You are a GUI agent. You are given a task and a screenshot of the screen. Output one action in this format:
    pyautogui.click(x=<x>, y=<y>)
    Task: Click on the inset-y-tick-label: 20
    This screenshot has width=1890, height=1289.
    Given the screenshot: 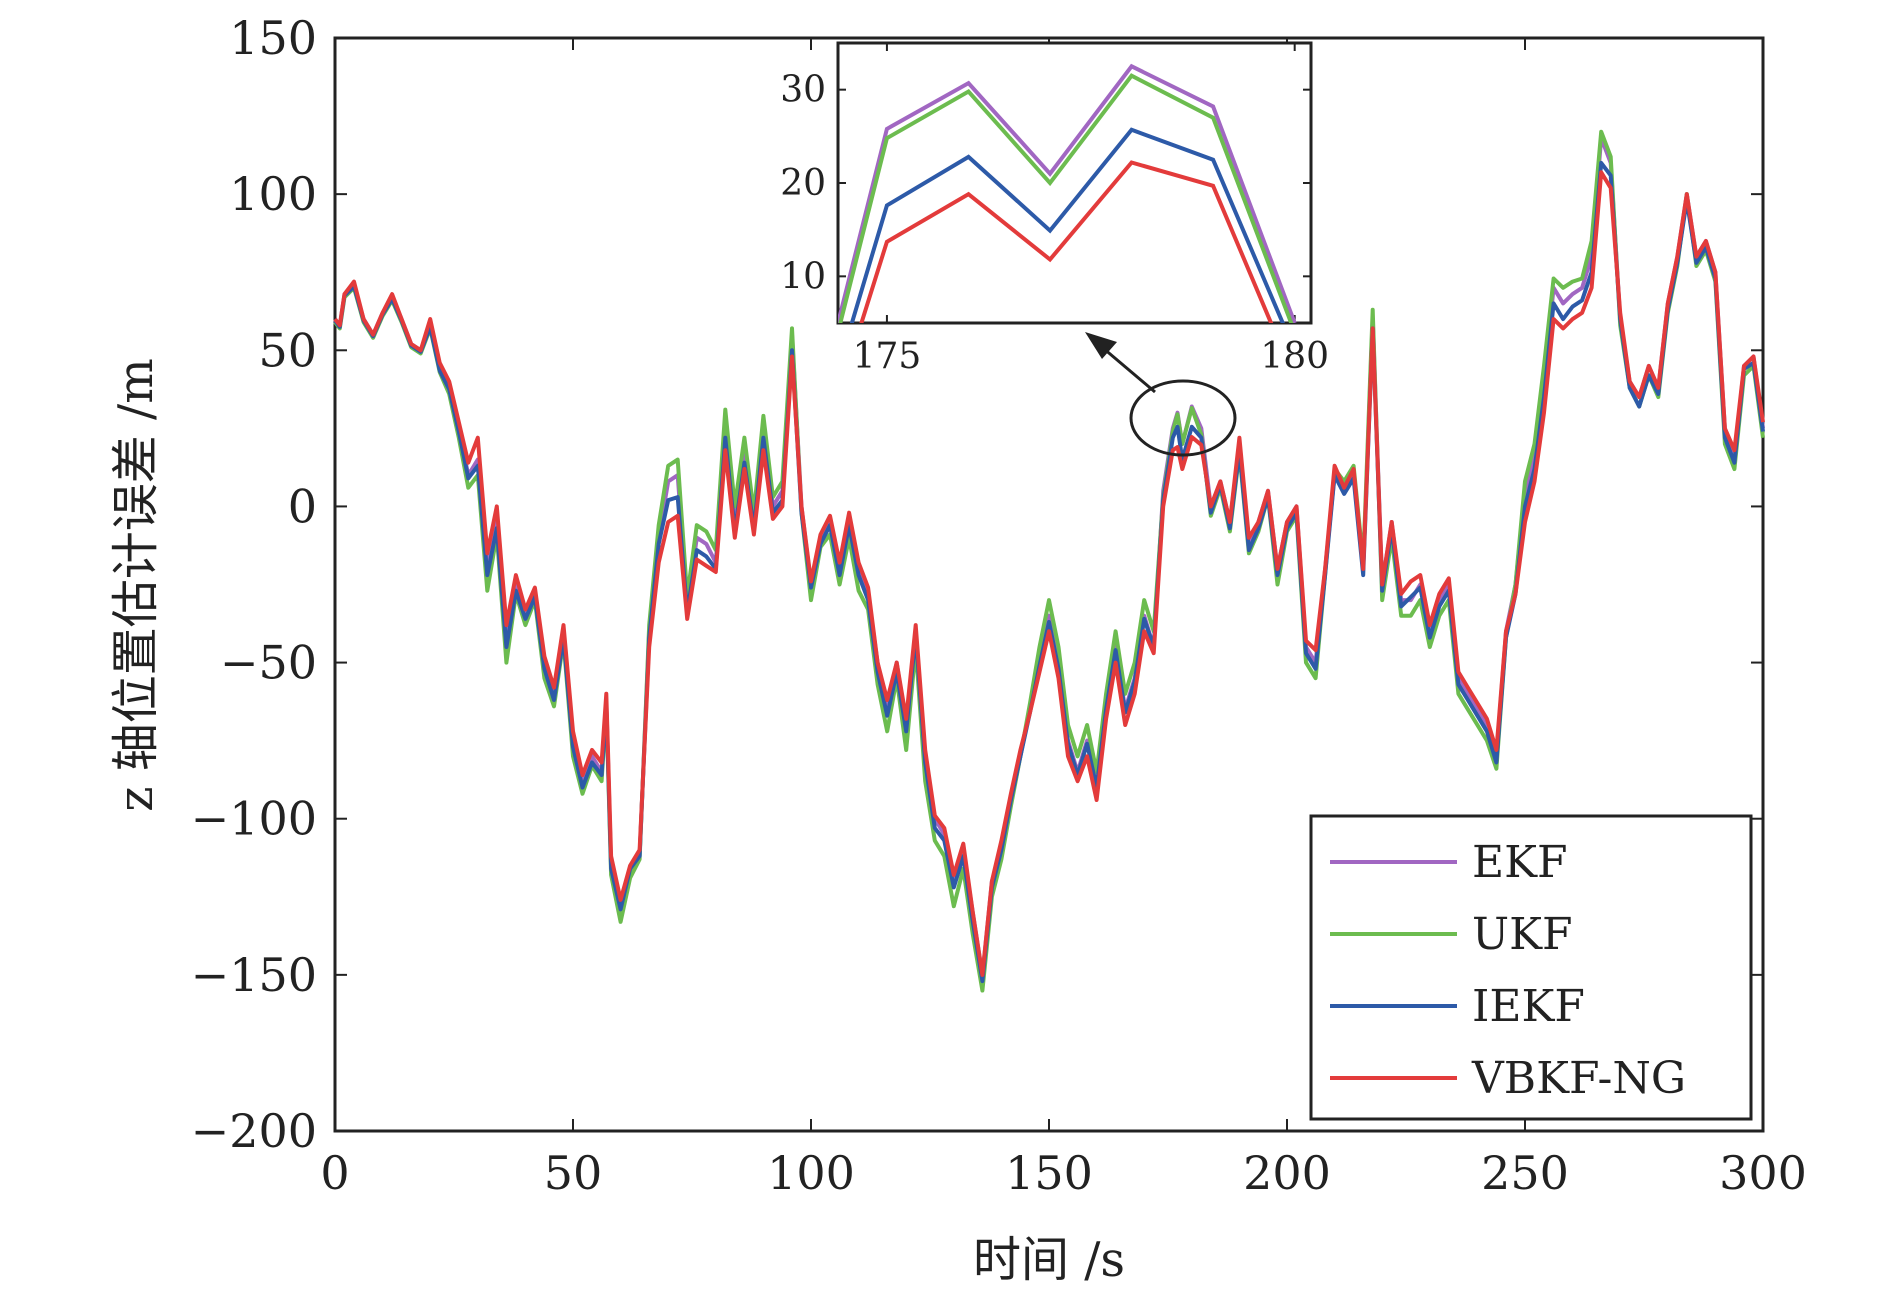 What is the action you would take?
    pyautogui.click(x=803, y=183)
    